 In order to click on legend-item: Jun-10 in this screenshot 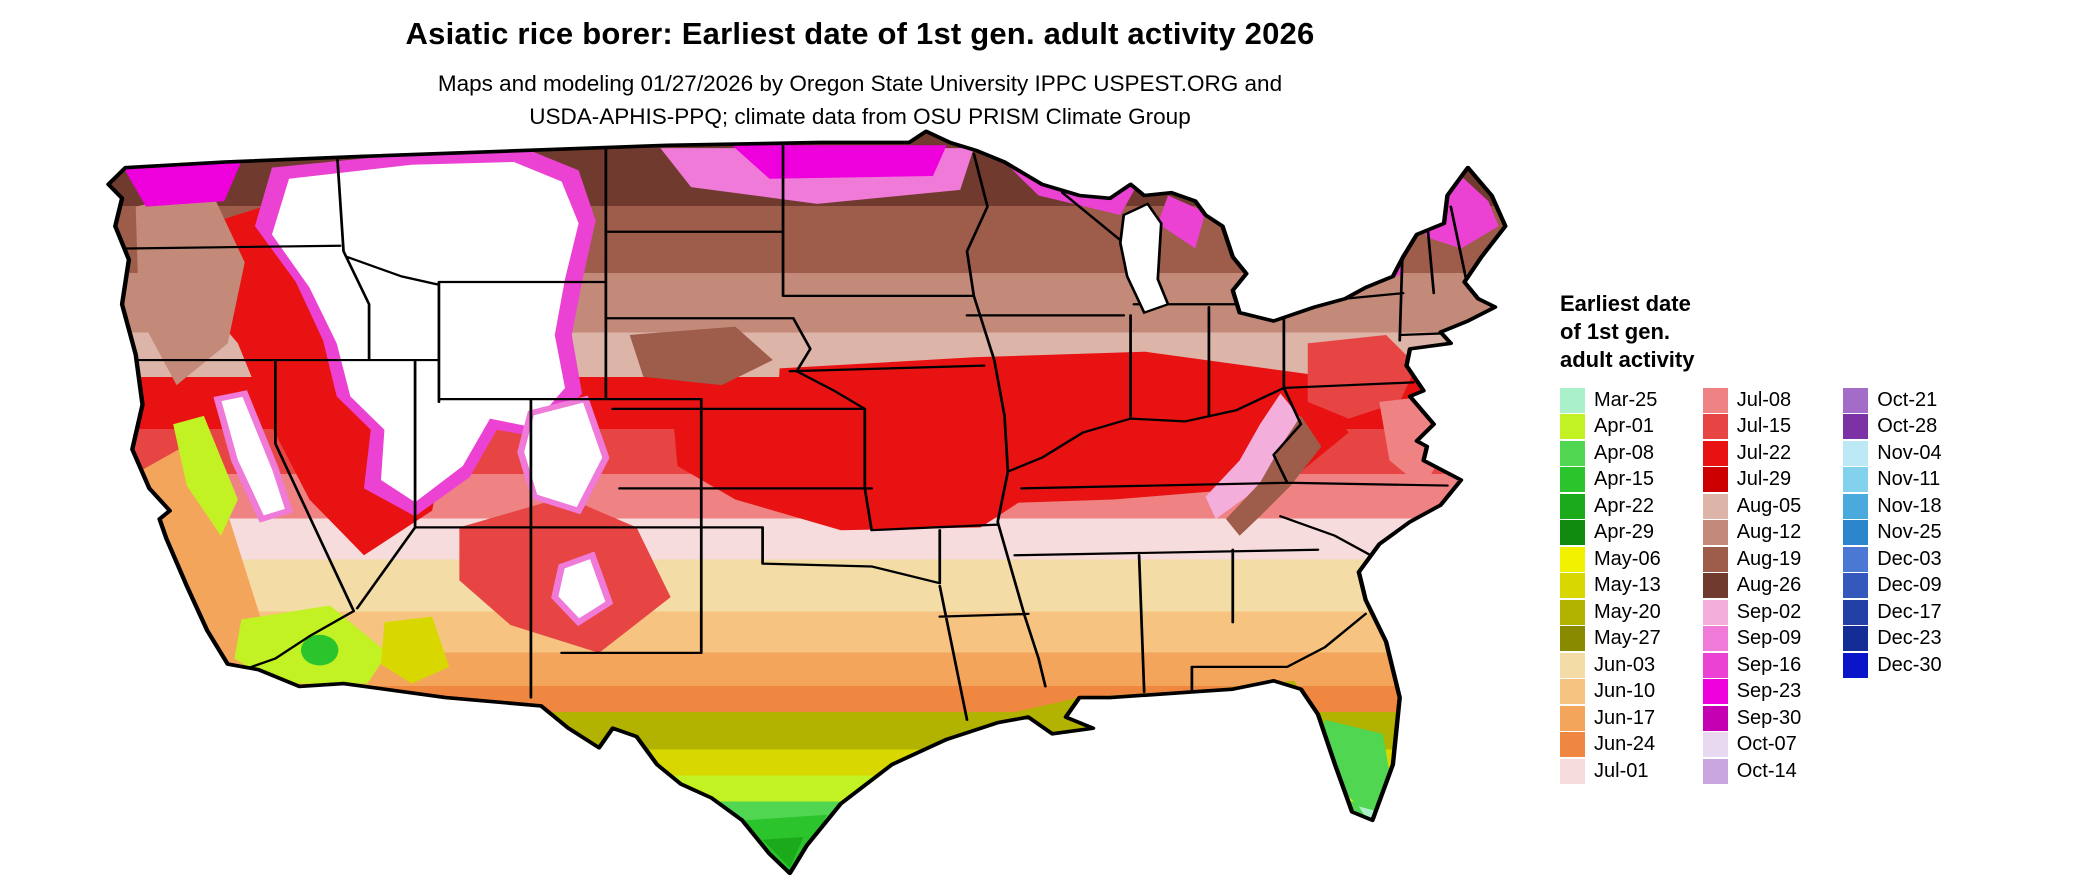, I will do `click(1610, 691)`.